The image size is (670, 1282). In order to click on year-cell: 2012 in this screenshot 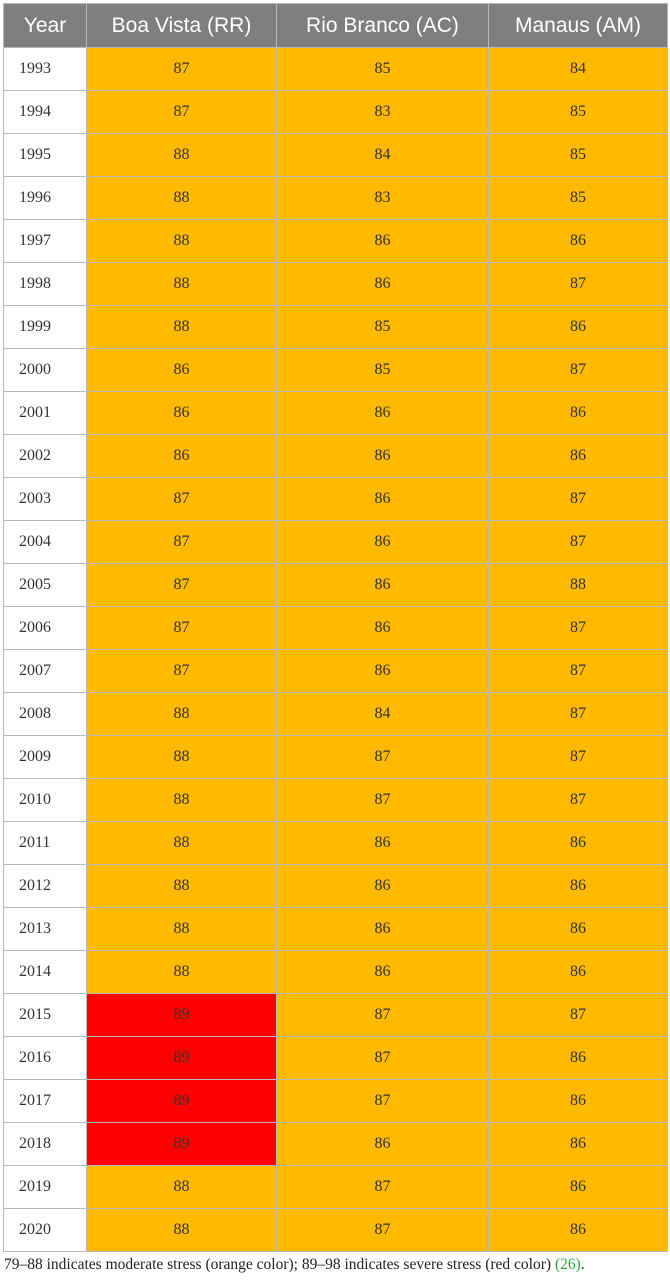, I will do `click(45, 886)`.